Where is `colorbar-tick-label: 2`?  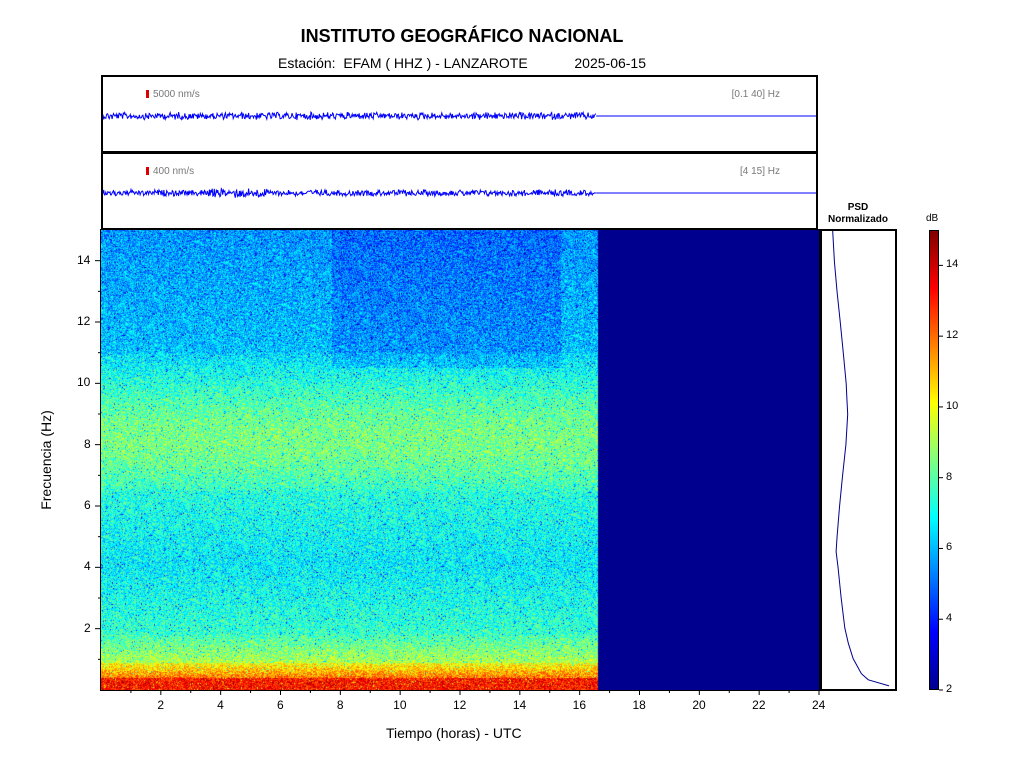 colorbar-tick-label: 2 is located at coordinates (949, 689).